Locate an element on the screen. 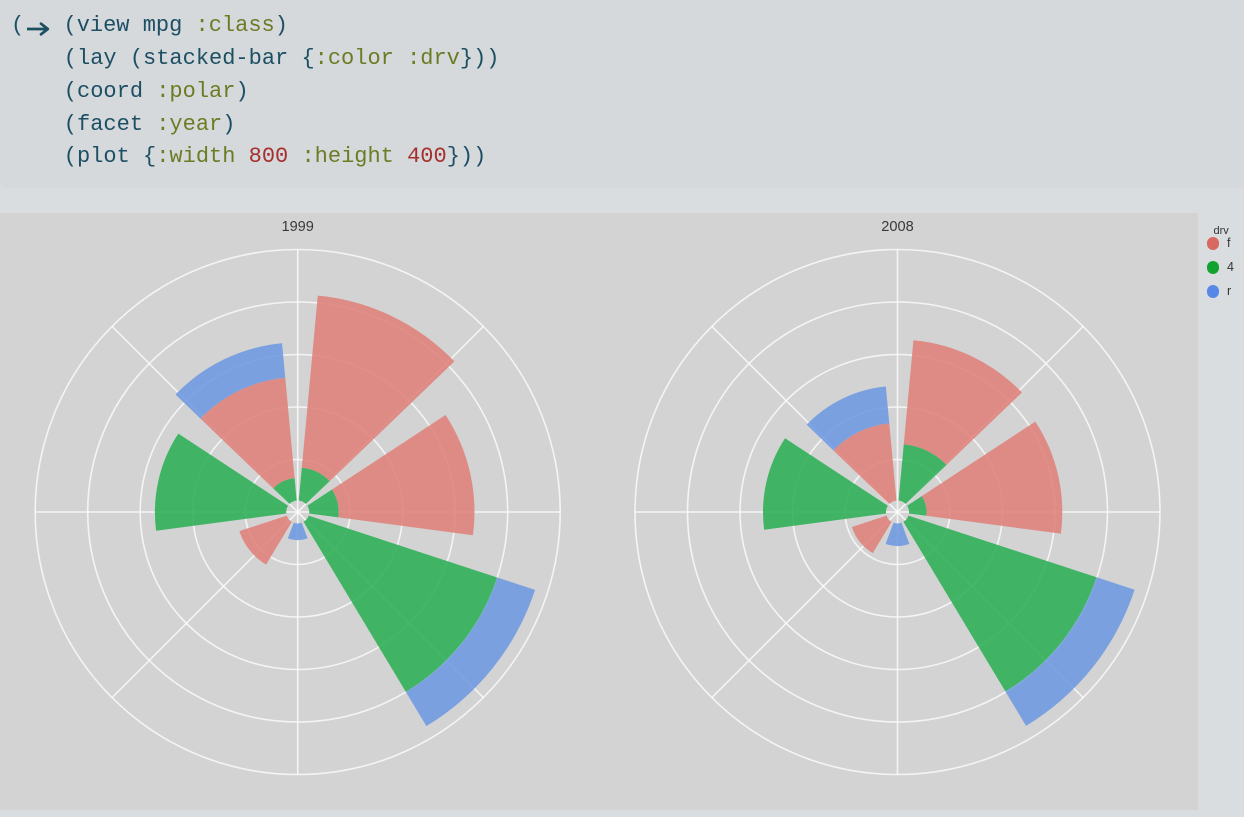 Image resolution: width=1244 pixels, height=817 pixels. svg-text: 1999 is located at coordinates (297, 227).